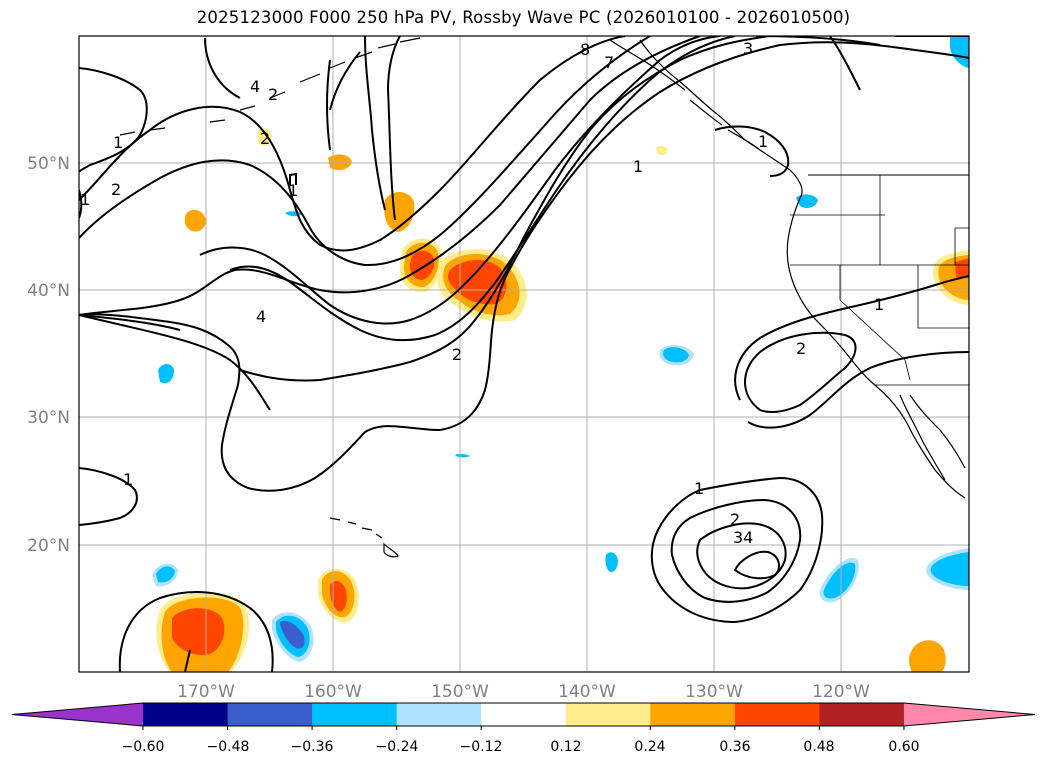  What do you see at coordinates (48, 164) in the screenshot?
I see `lat-label: 50°N` at bounding box center [48, 164].